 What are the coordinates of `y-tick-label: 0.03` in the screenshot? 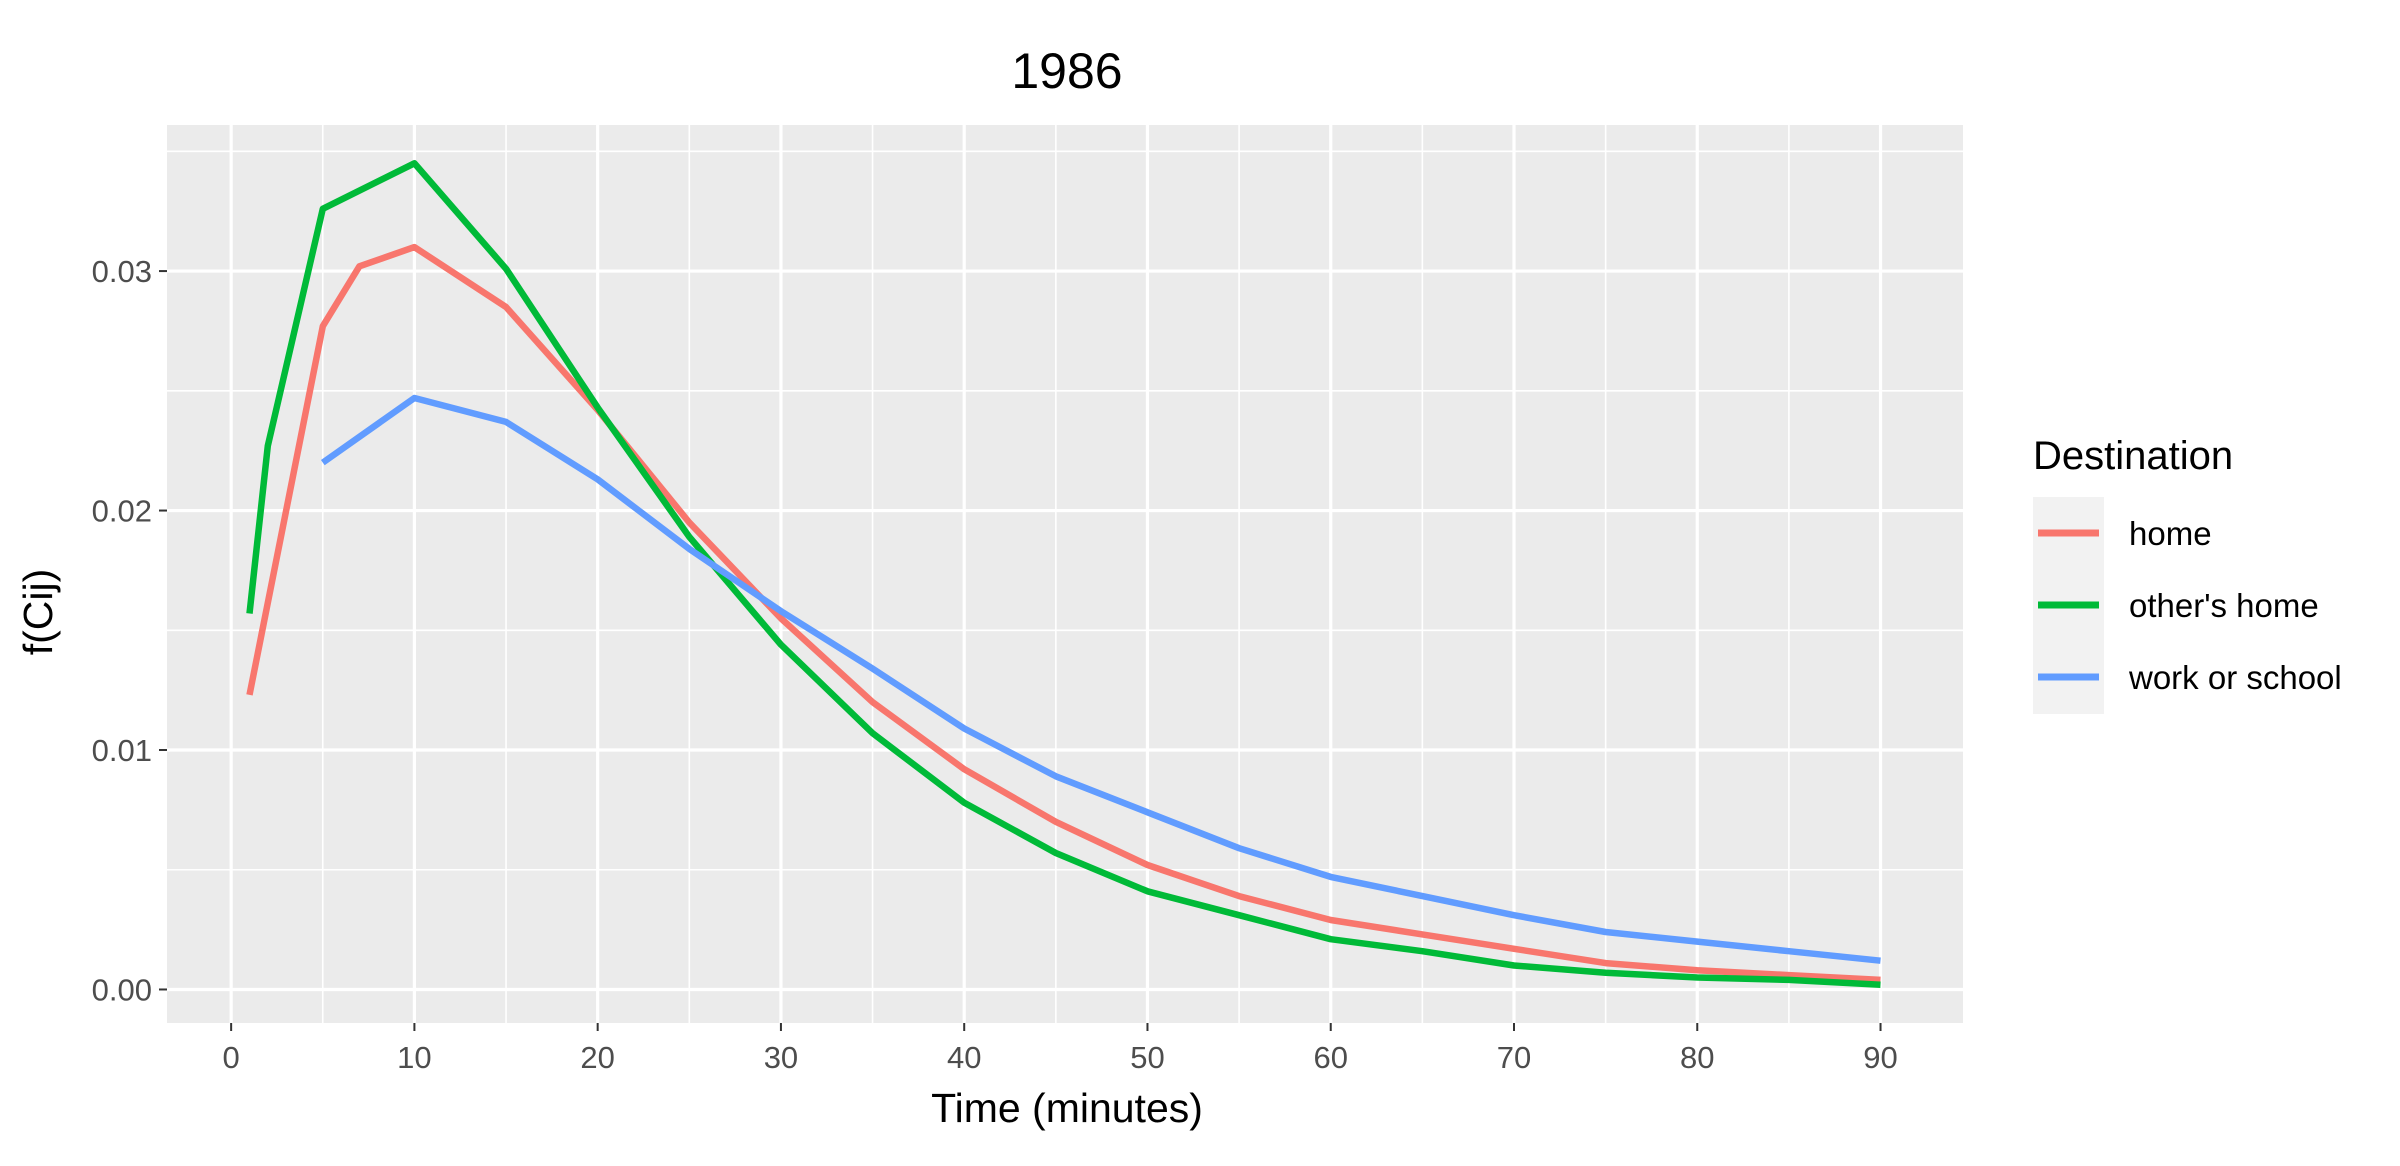 It's located at (122, 271).